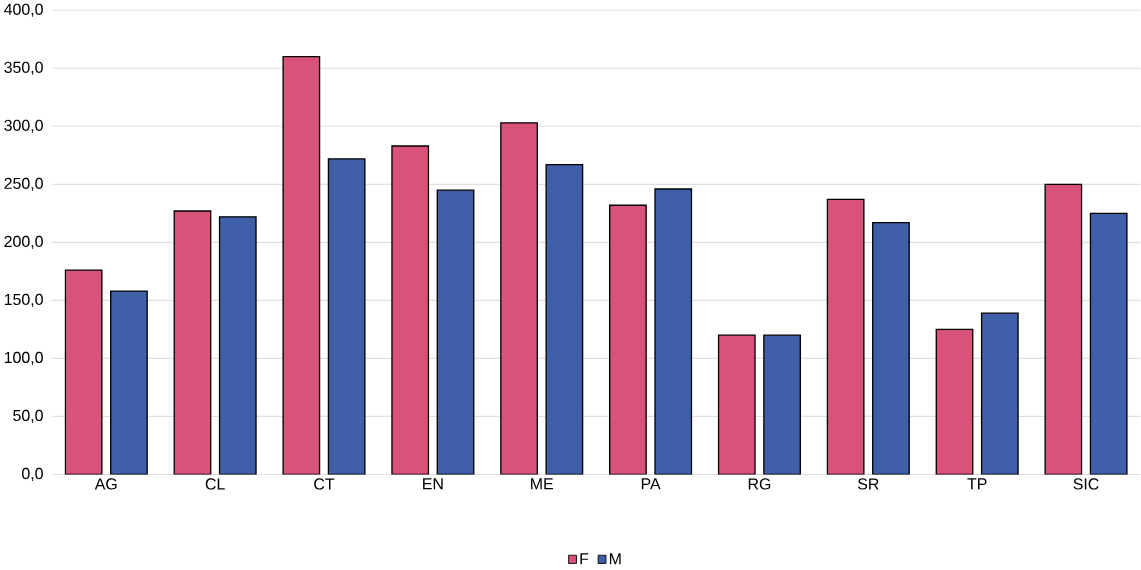 Image resolution: width=1141 pixels, height=570 pixels. Describe the element at coordinates (32, 474) in the screenshot. I see `y-tick-label: 0,0` at that location.